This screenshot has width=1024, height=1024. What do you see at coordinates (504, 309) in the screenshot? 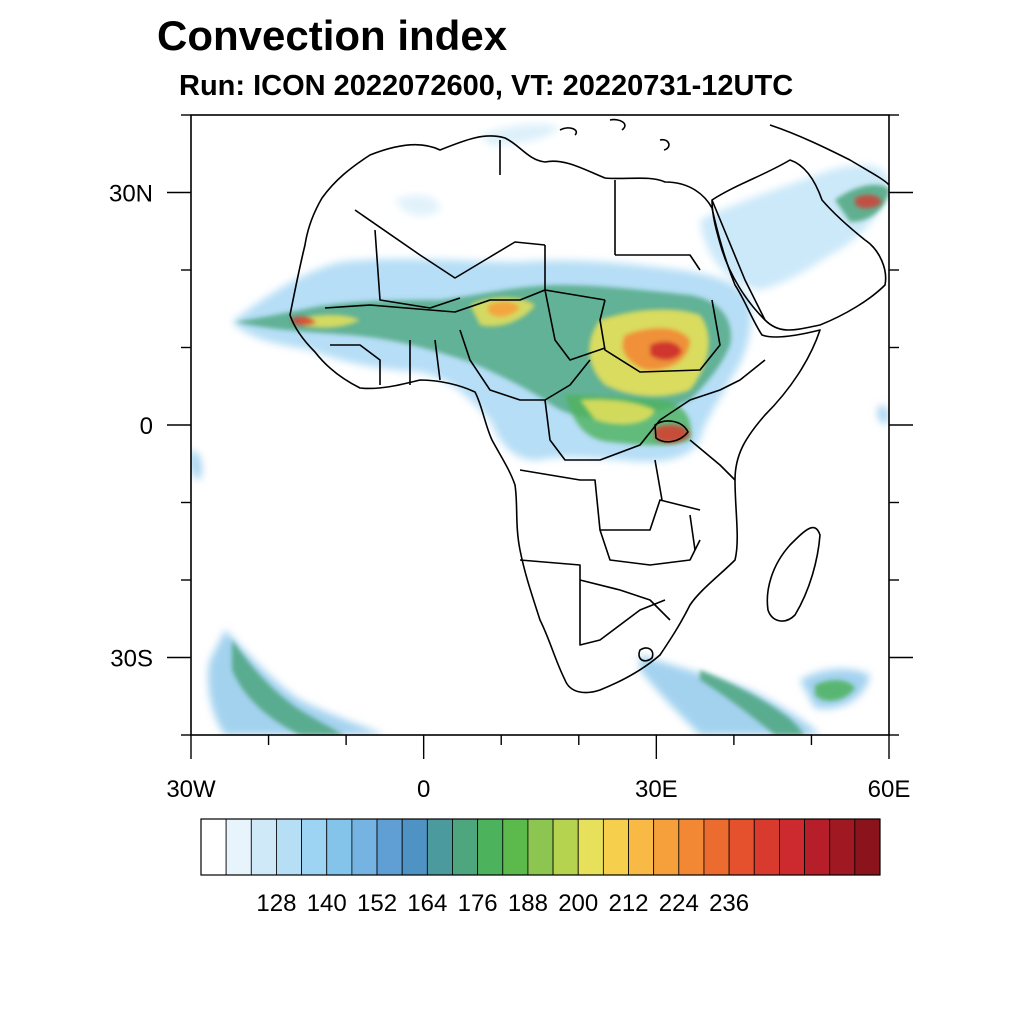
I see `field-nigeria-orange` at bounding box center [504, 309].